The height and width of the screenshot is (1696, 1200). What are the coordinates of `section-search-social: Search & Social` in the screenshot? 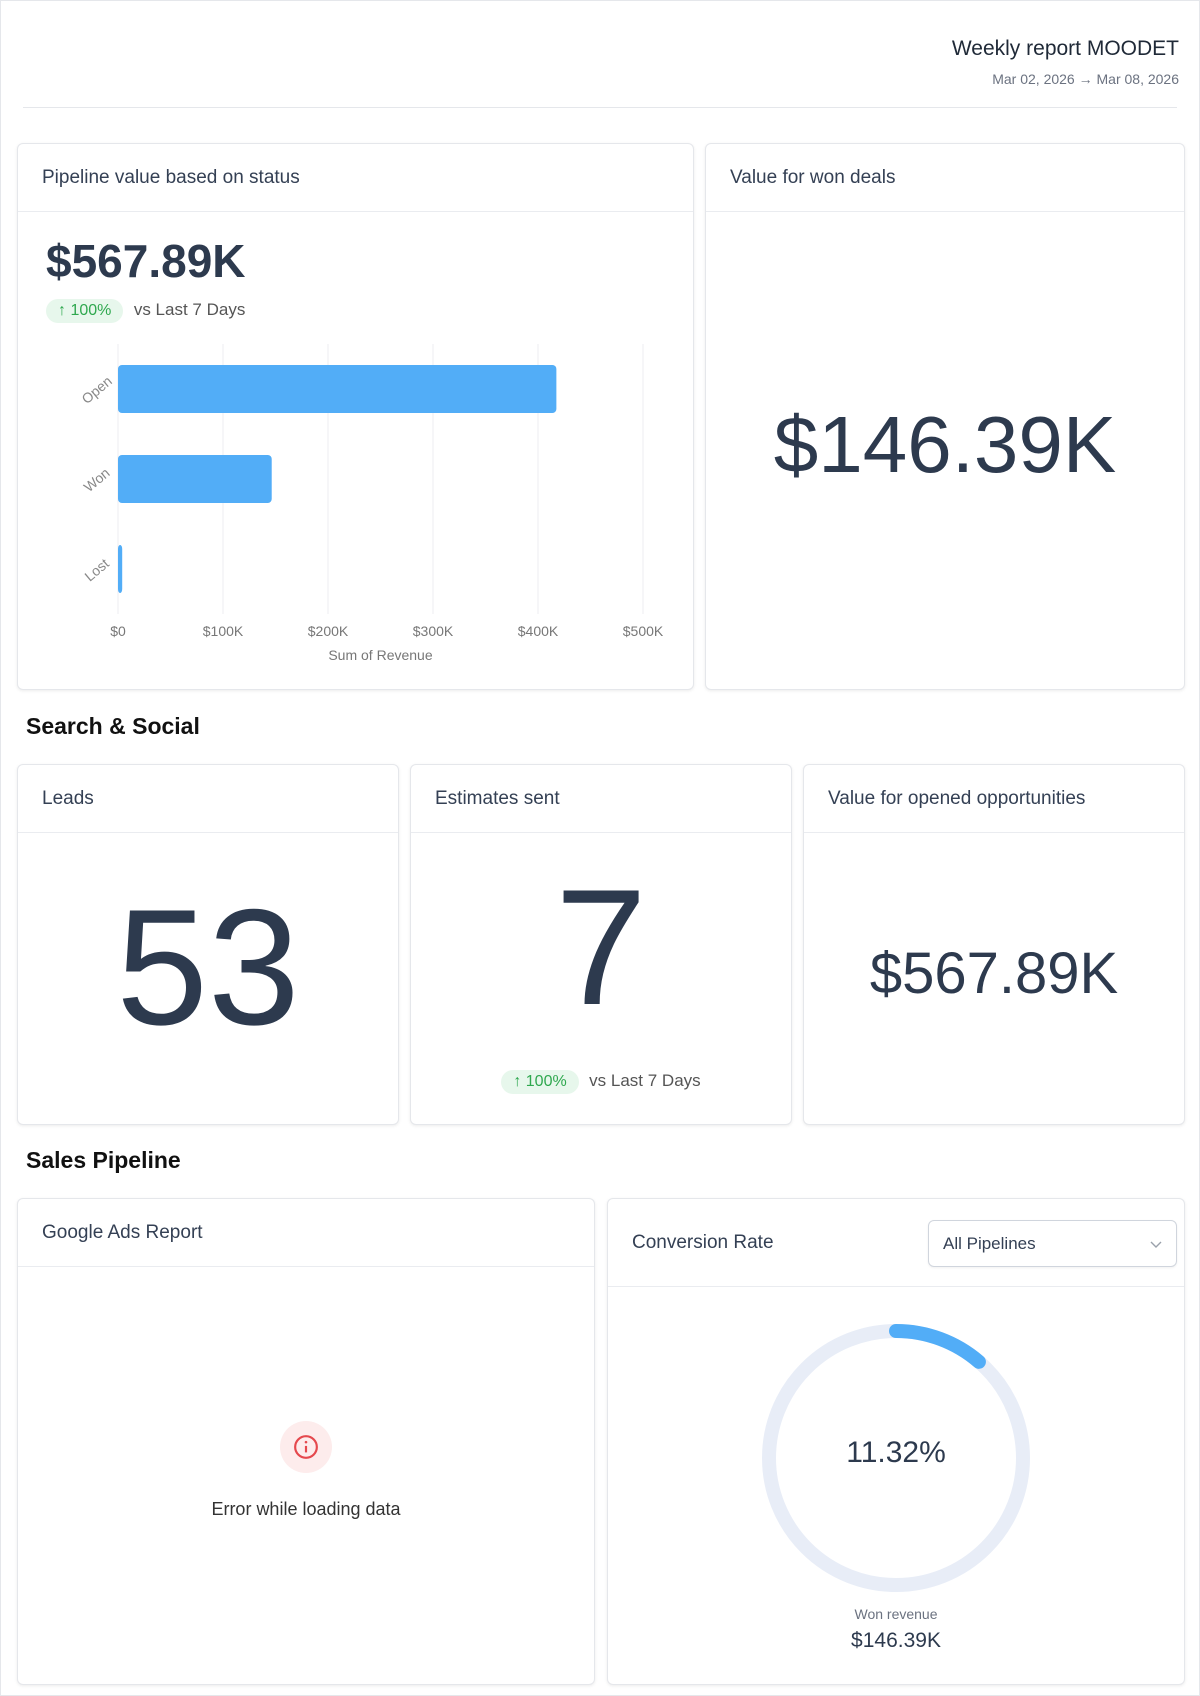 It's located at (113, 726).